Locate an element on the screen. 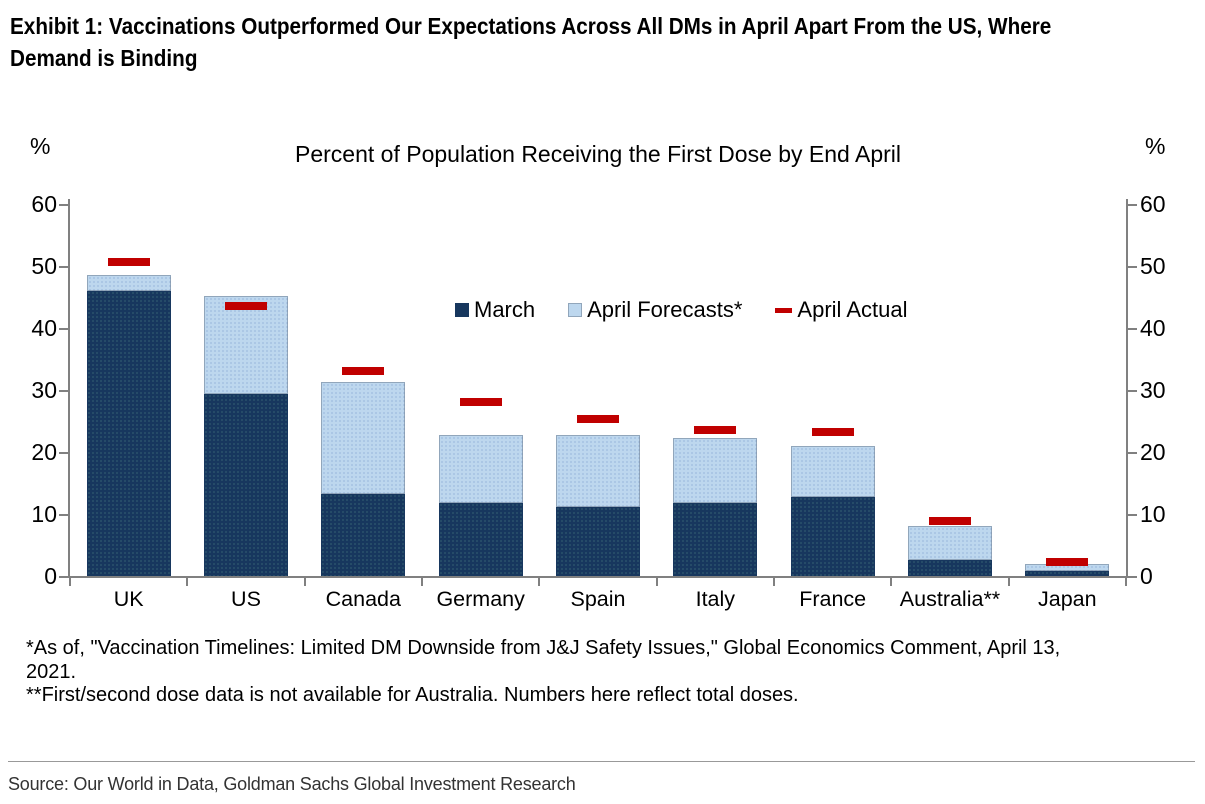 This screenshot has width=1205, height=804. divider-rule is located at coordinates (601, 761).